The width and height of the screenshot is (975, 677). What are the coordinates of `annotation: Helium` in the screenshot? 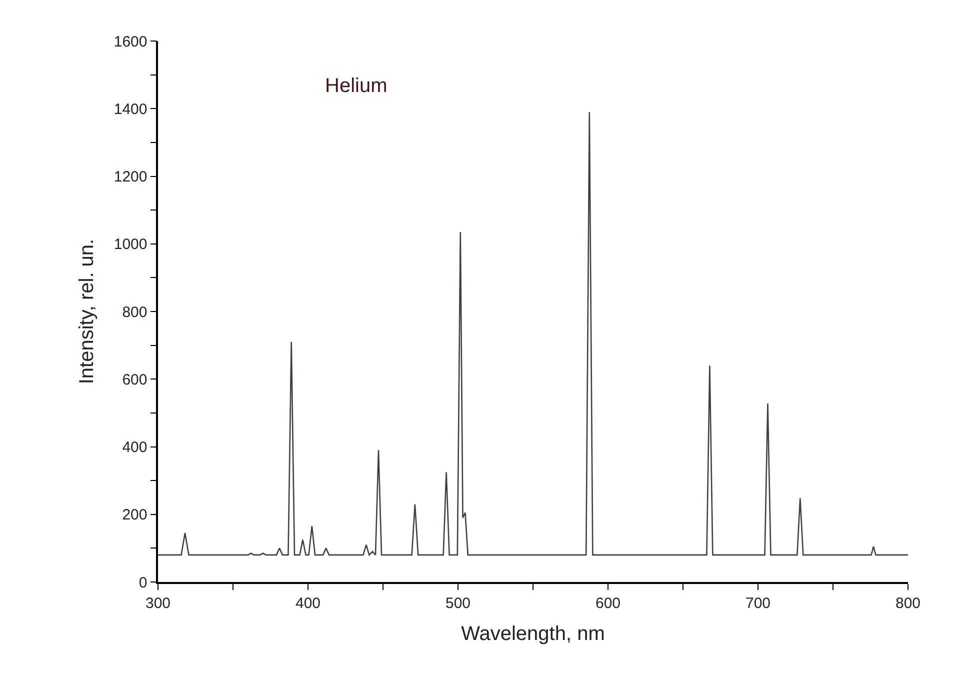 It's located at (356, 86).